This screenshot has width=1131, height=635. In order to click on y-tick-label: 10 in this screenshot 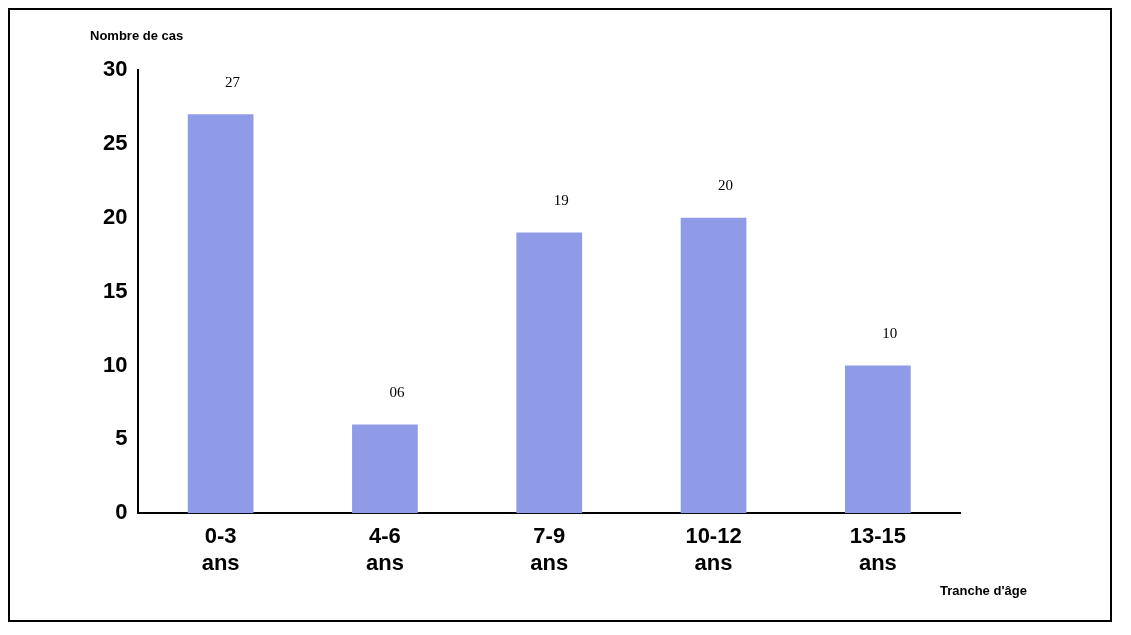, I will do `click(115, 364)`.